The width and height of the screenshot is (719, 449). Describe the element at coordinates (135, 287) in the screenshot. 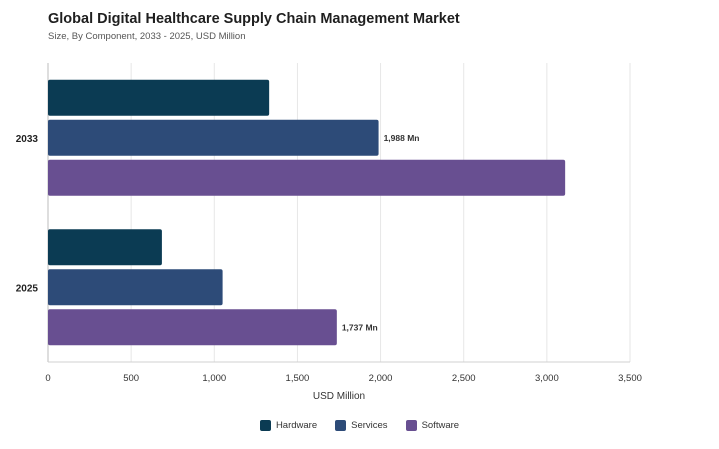

I see `bar-services-2025` at that location.